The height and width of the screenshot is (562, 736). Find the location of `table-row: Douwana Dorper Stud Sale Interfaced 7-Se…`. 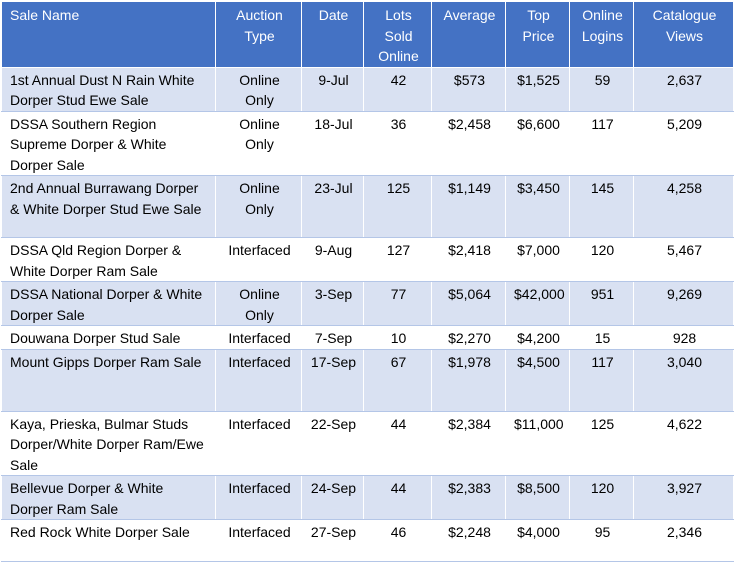

table-row: Douwana Dorper Stud Sale Interfaced 7-Se… is located at coordinates (367, 337).